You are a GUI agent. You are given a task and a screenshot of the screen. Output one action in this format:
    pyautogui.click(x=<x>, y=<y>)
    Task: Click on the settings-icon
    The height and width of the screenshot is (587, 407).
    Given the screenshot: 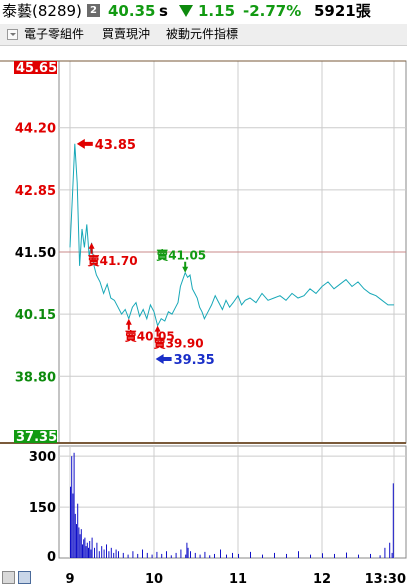 What is the action you would take?
    pyautogui.click(x=8, y=577)
    